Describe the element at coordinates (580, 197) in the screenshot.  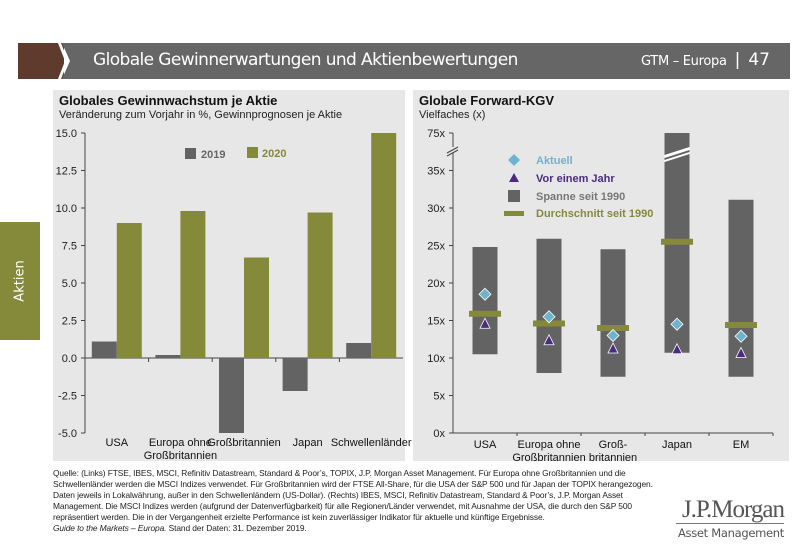
I see `legend-label: Spanne seit 1990` at that location.